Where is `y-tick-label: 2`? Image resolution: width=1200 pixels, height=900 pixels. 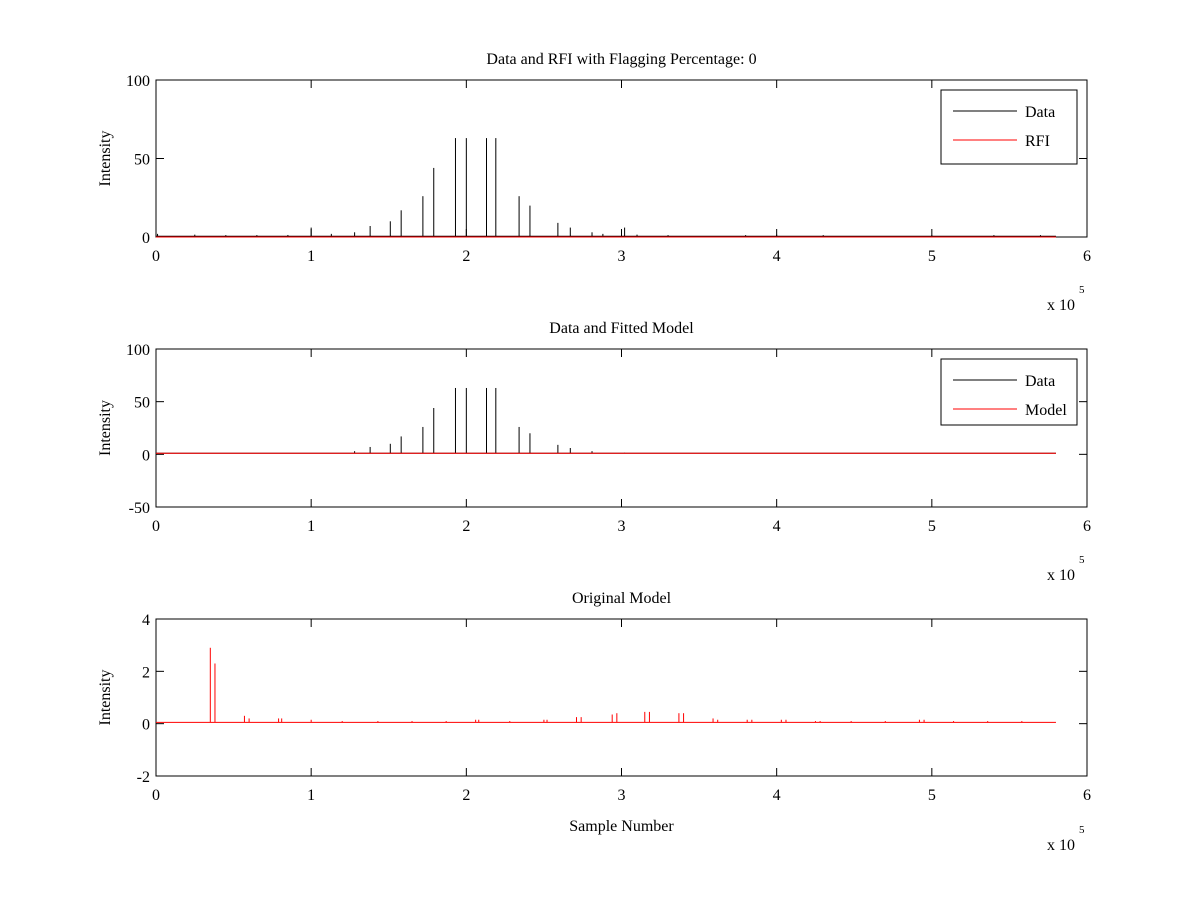 y-tick-label: 2 is located at coordinates (146, 672).